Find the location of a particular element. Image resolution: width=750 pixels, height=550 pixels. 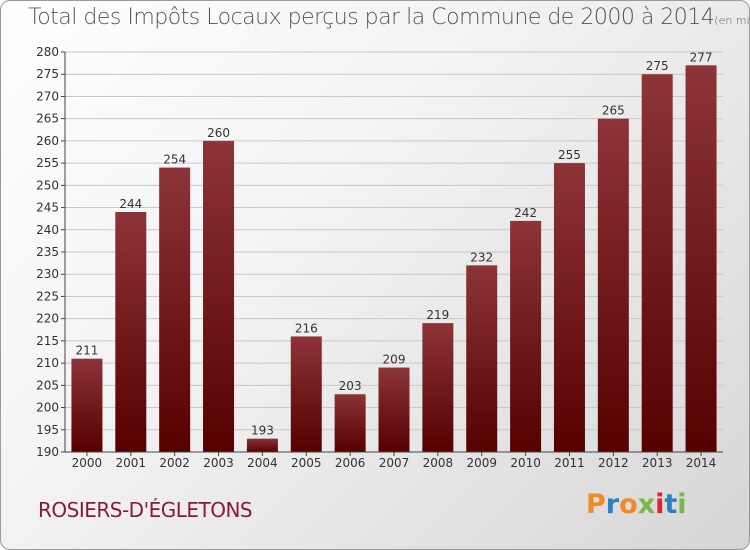

y-tick-label: 245 is located at coordinates (47, 208).